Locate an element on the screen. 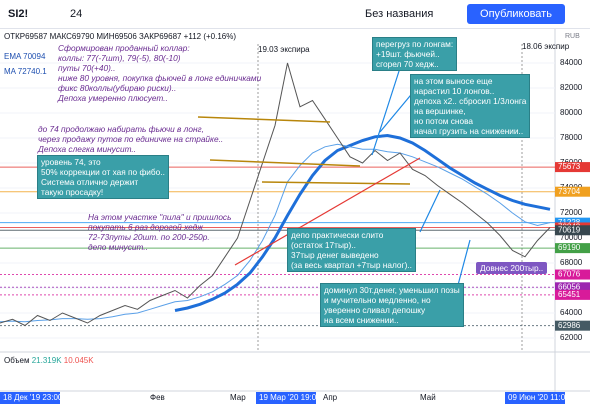 The width and height of the screenshot is (590, 404). price-label: 75673 is located at coordinates (569, 166).